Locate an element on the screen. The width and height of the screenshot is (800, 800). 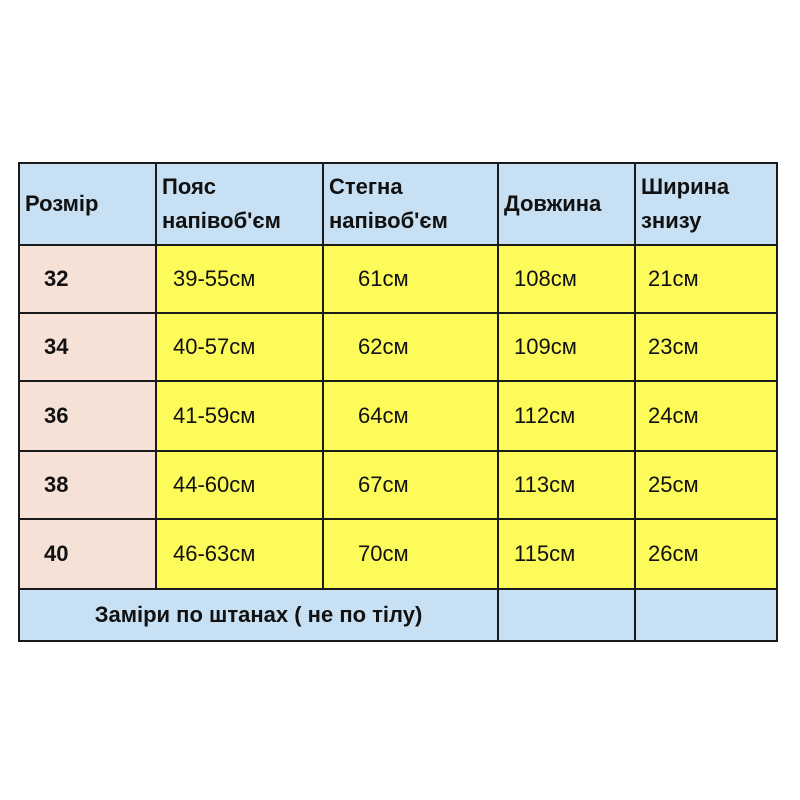
bottom-width-cell: 21см is located at coordinates (706, 279).